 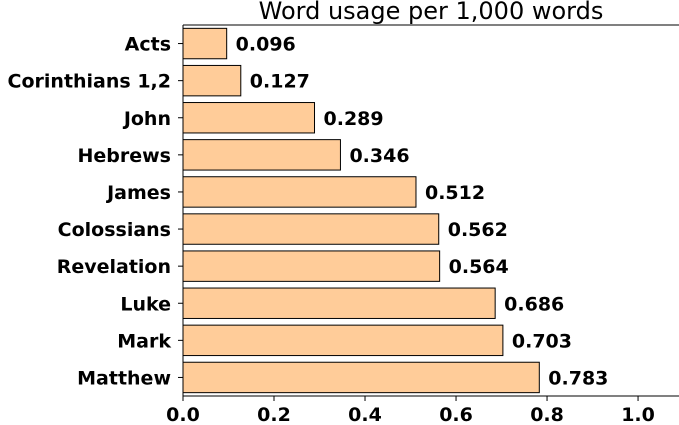 What do you see at coordinates (339, 303) in the screenshot?
I see `bar-luke` at bounding box center [339, 303].